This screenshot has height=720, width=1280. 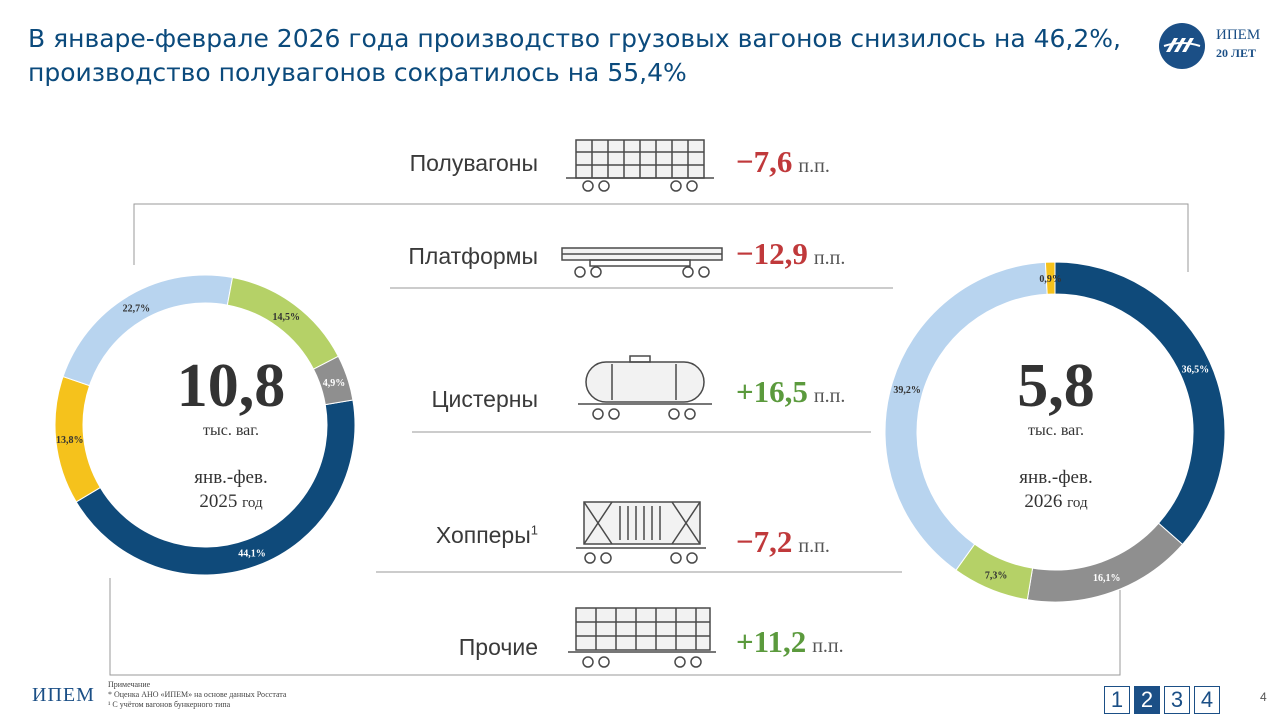 What do you see at coordinates (473, 163) in the screenshot?
I see `label-gondola: Полувагоны` at bounding box center [473, 163].